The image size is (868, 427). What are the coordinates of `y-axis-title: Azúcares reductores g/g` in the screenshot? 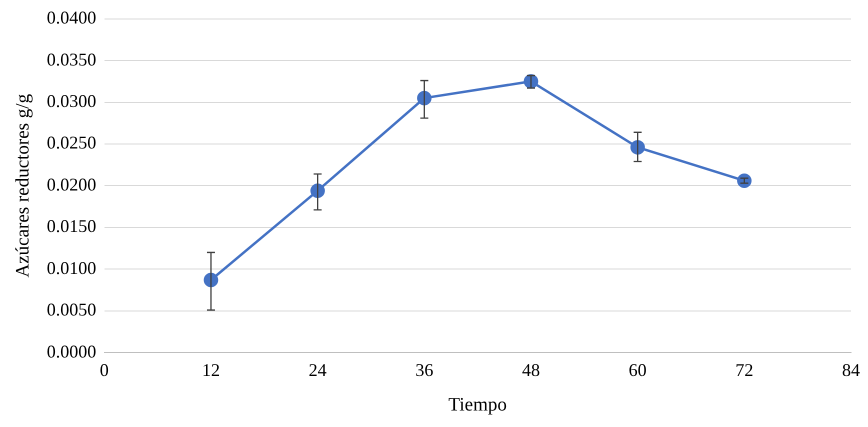 It's located at (23, 185).